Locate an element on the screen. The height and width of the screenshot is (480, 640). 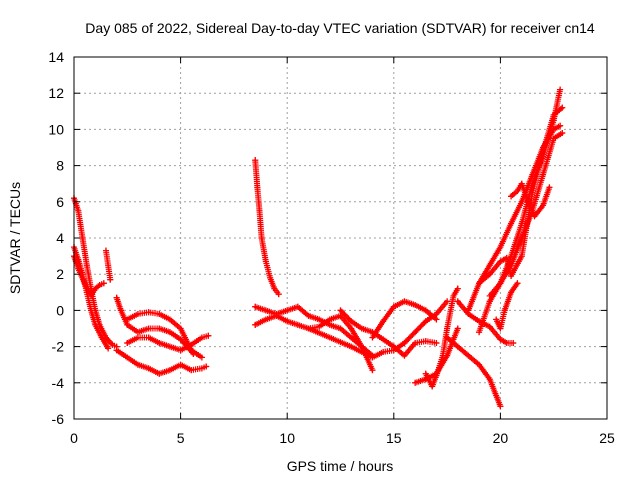
x-tick-label: 5 is located at coordinates (181, 438).